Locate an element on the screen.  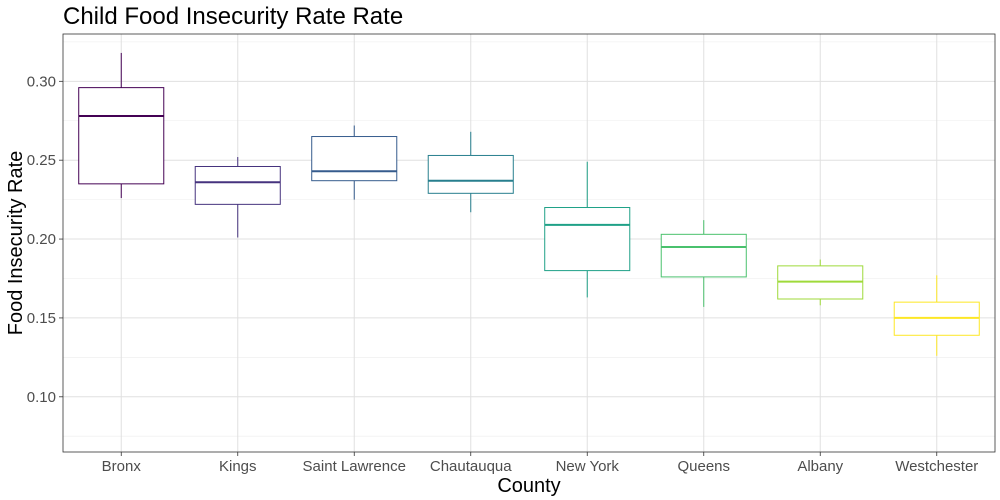
box-kings is located at coordinates (237, 197).